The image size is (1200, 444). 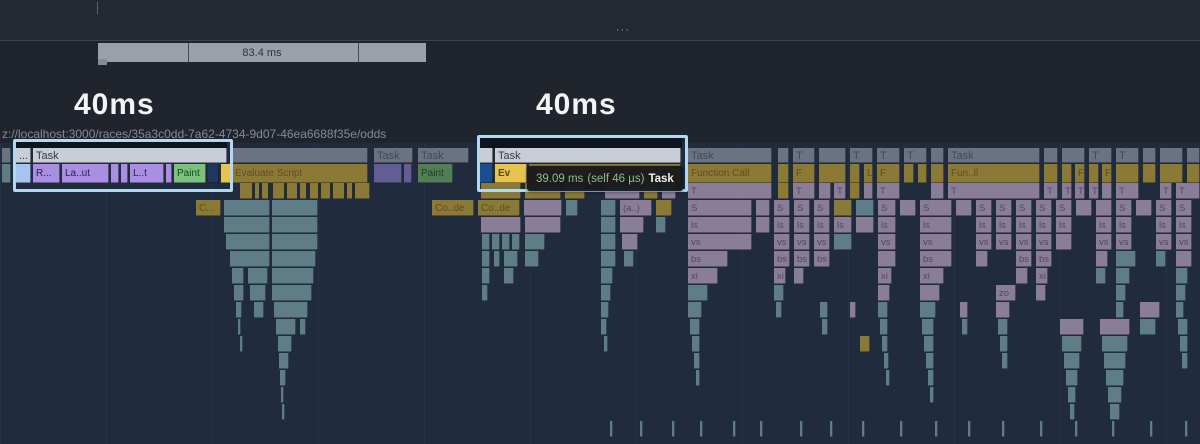 I want to click on flame-bar-l: L, so click(x=868, y=173).